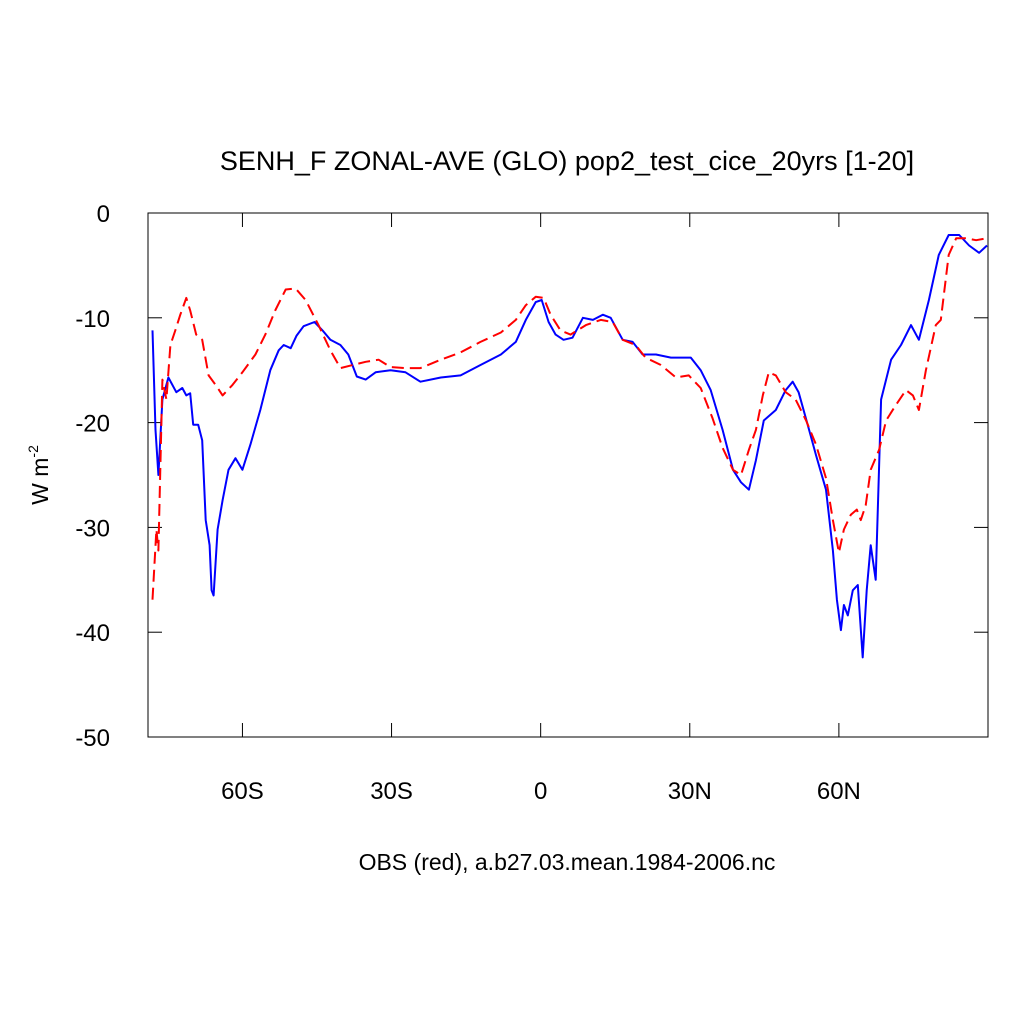 The image size is (1024, 1024). Describe the element at coordinates (242, 791) in the screenshot. I see `x-tick-label: 60S` at that location.